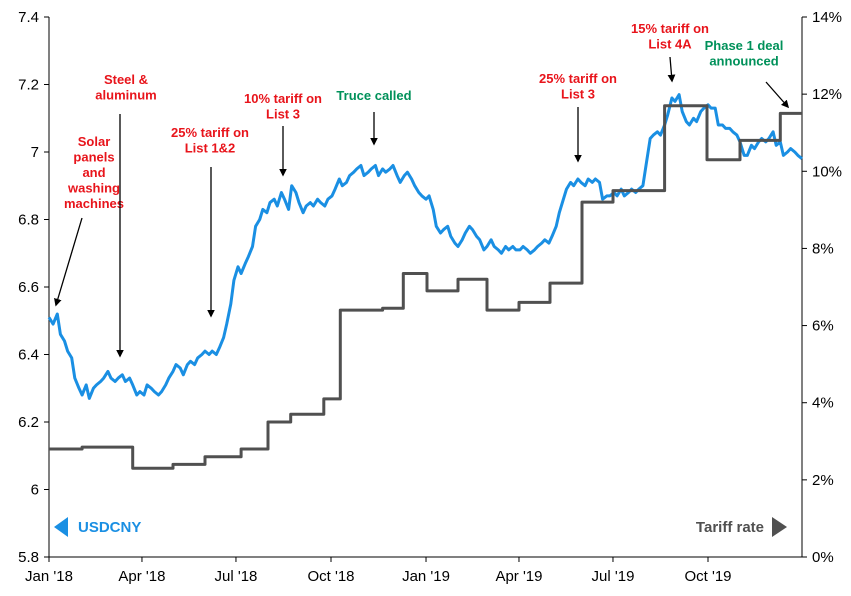 Image resolution: width=851 pixels, height=596 pixels. What do you see at coordinates (823, 248) in the screenshot?
I see `y-right-tick-label: 8%` at bounding box center [823, 248].